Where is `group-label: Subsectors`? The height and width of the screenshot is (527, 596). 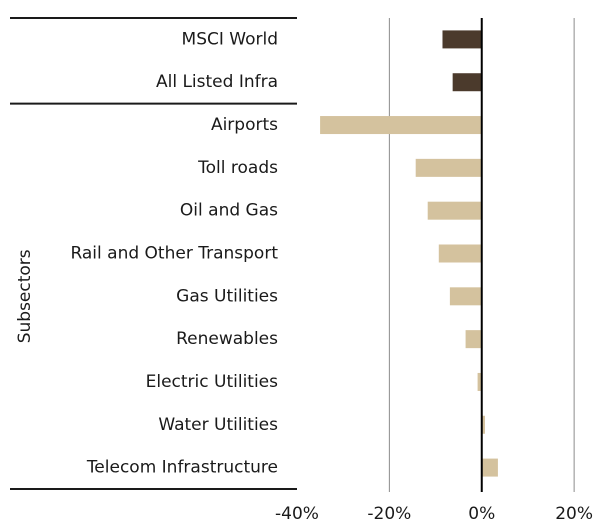 group-label: Subsectors is located at coordinates (25, 296).